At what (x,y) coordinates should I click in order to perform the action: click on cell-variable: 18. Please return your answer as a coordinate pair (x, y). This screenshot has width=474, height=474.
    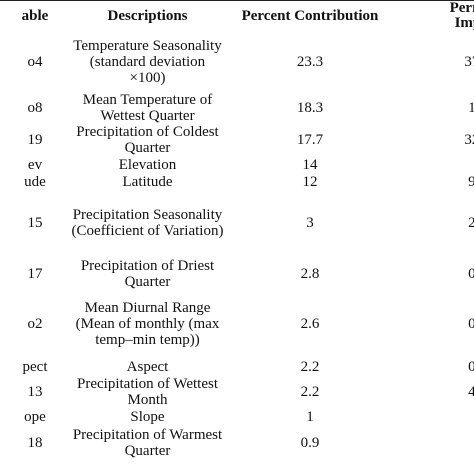
    Looking at the image, I should click on (35, 443).